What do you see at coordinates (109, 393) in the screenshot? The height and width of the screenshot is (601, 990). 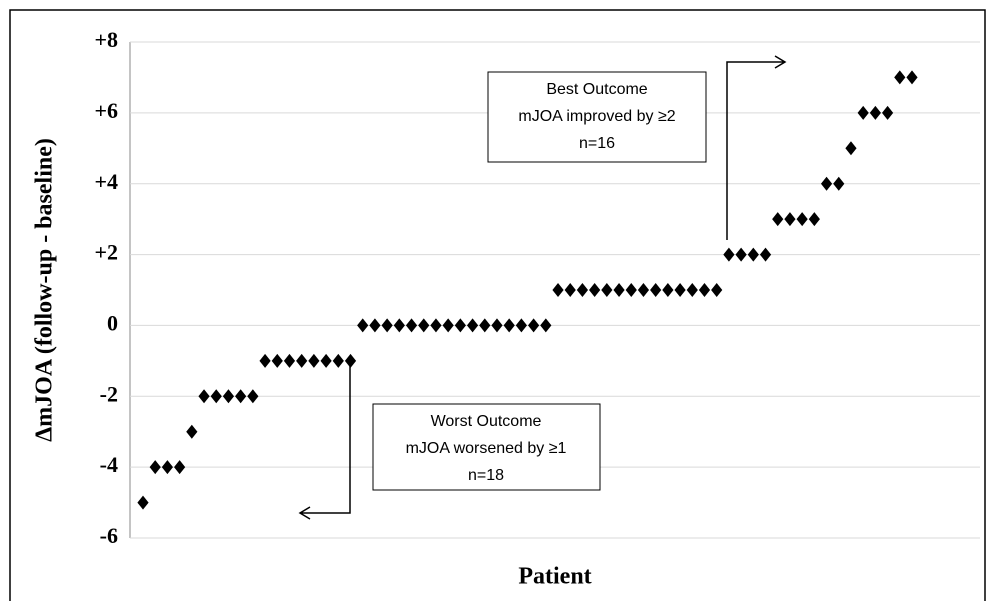 I see `y-tick-label: -2` at bounding box center [109, 393].